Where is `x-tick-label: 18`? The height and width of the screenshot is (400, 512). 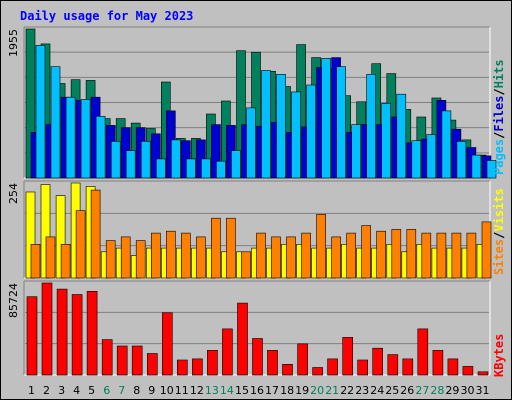 x-tick-label: 18 is located at coordinates (287, 390).